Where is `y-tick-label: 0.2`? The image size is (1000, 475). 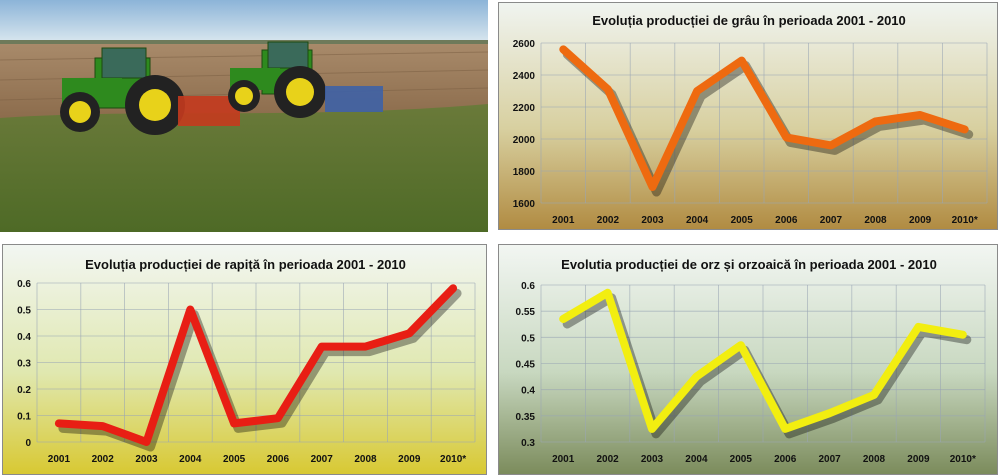
y-tick-label: 0.2 is located at coordinates (24, 390).